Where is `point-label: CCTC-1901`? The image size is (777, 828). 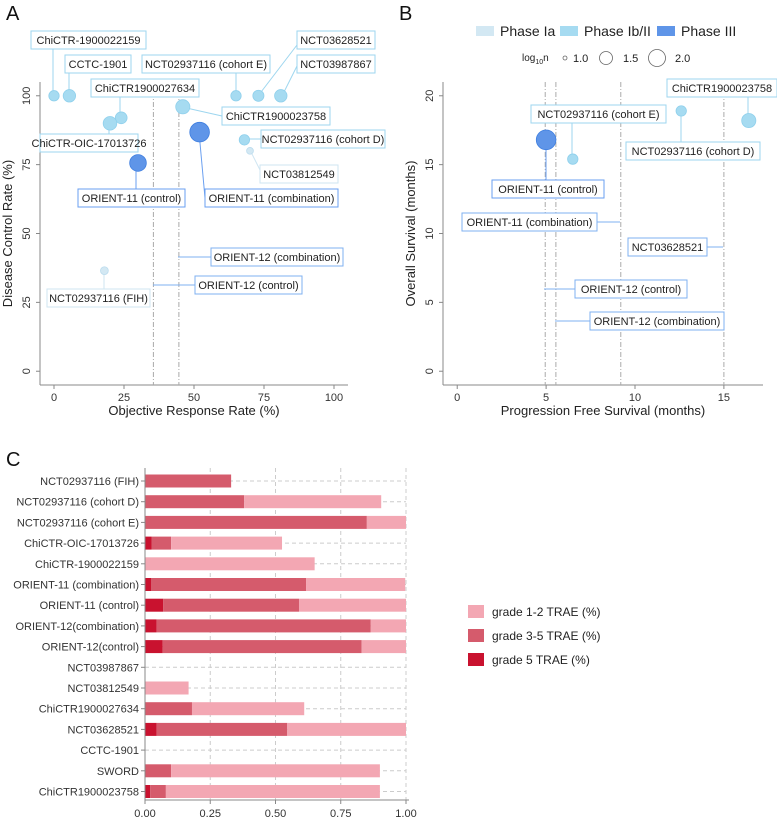 point-label: CCTC-1901 is located at coordinates (98, 65).